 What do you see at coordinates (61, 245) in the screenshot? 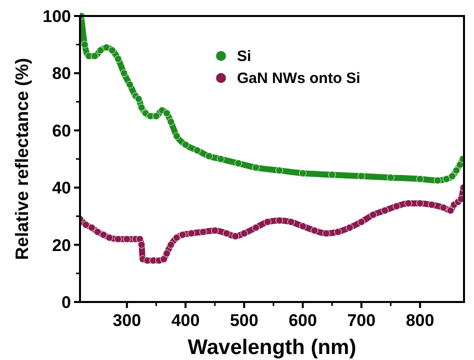
I see `y-tick-label: 20` at bounding box center [61, 245].